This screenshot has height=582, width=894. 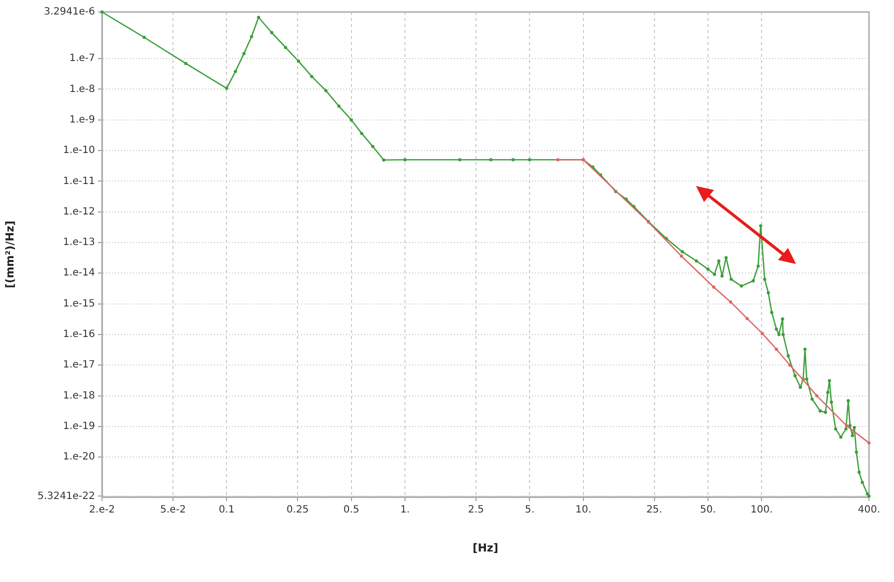 What do you see at coordinates (102, 510) in the screenshot?
I see `x-tick-label: 2.e-2` at bounding box center [102, 510].